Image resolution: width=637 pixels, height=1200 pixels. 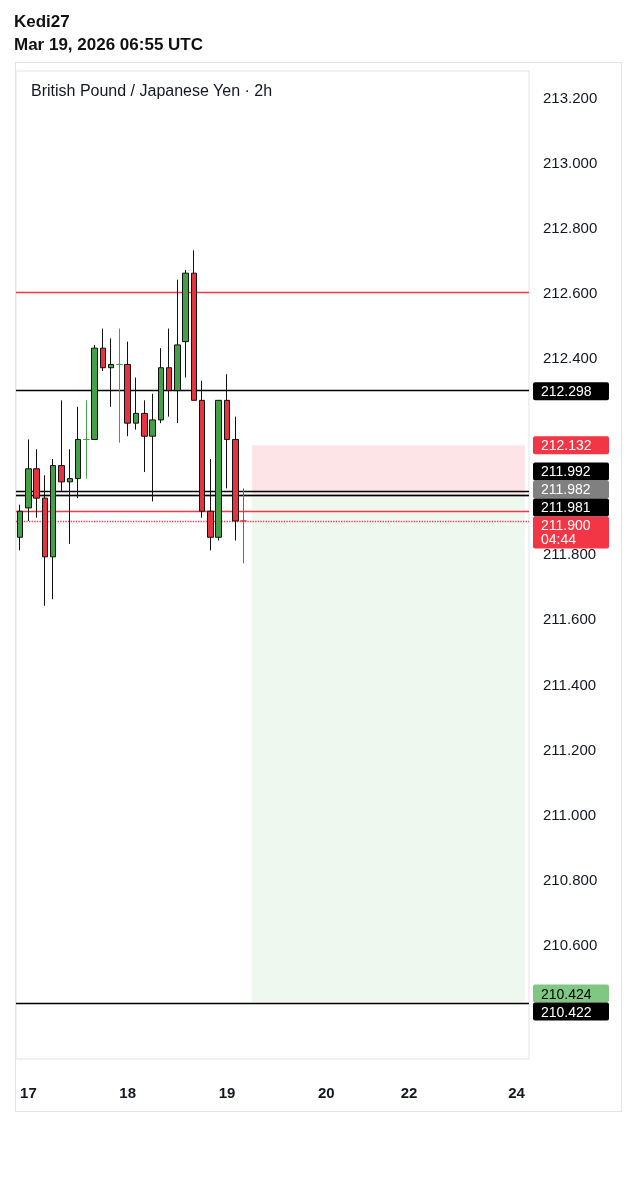 I want to click on x-tick-label: 22, so click(x=409, y=1092).